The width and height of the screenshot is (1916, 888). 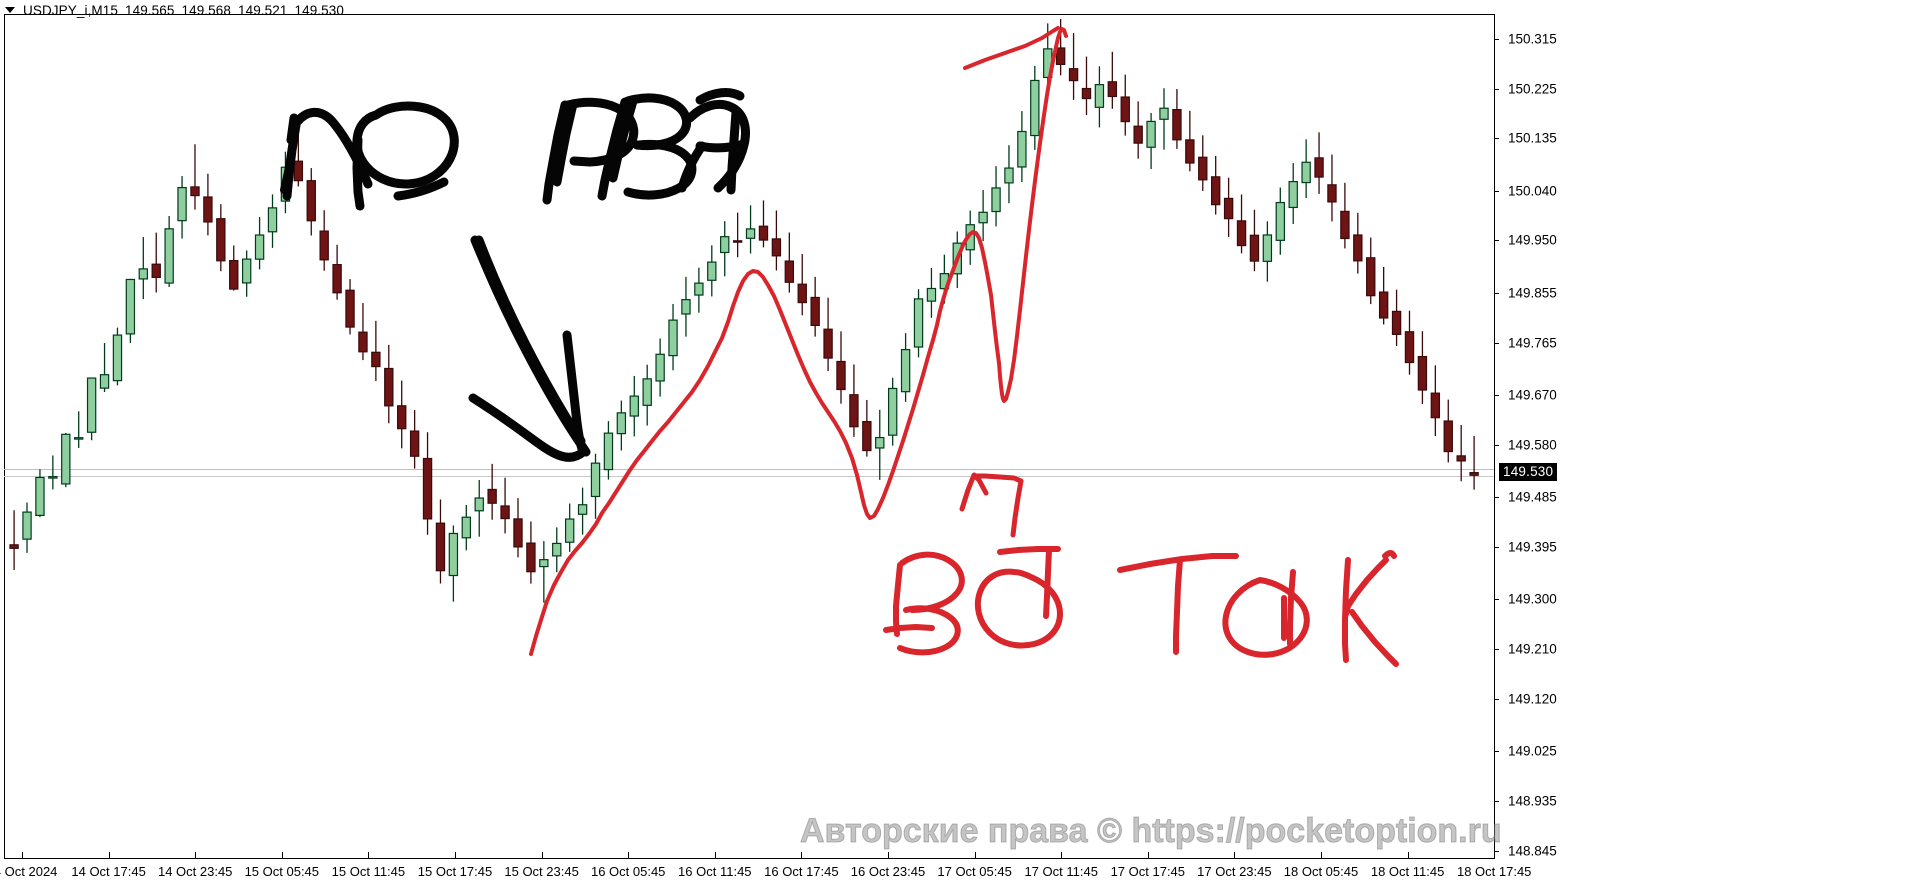 I want to click on price-tick-label: 149.485, so click(x=1532, y=497).